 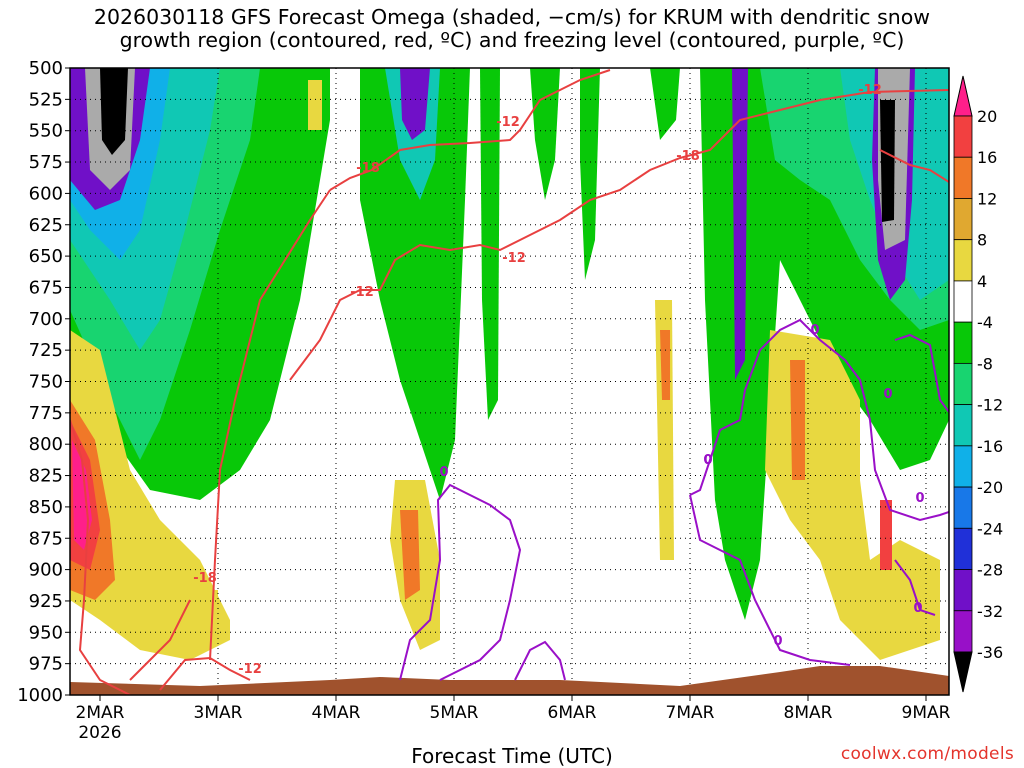 I want to click on y-tick-label: 650, so click(x=46, y=256).